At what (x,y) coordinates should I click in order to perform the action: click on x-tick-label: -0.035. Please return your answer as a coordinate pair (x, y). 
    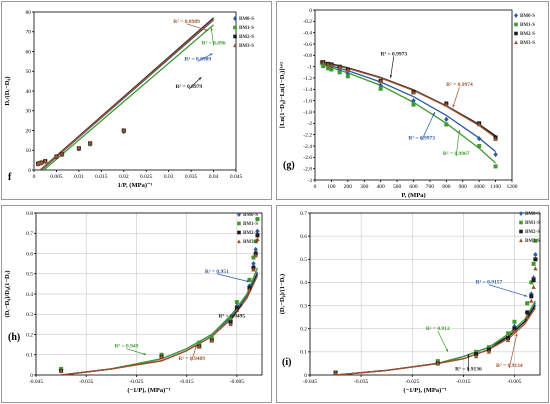
    Looking at the image, I should click on (86, 382).